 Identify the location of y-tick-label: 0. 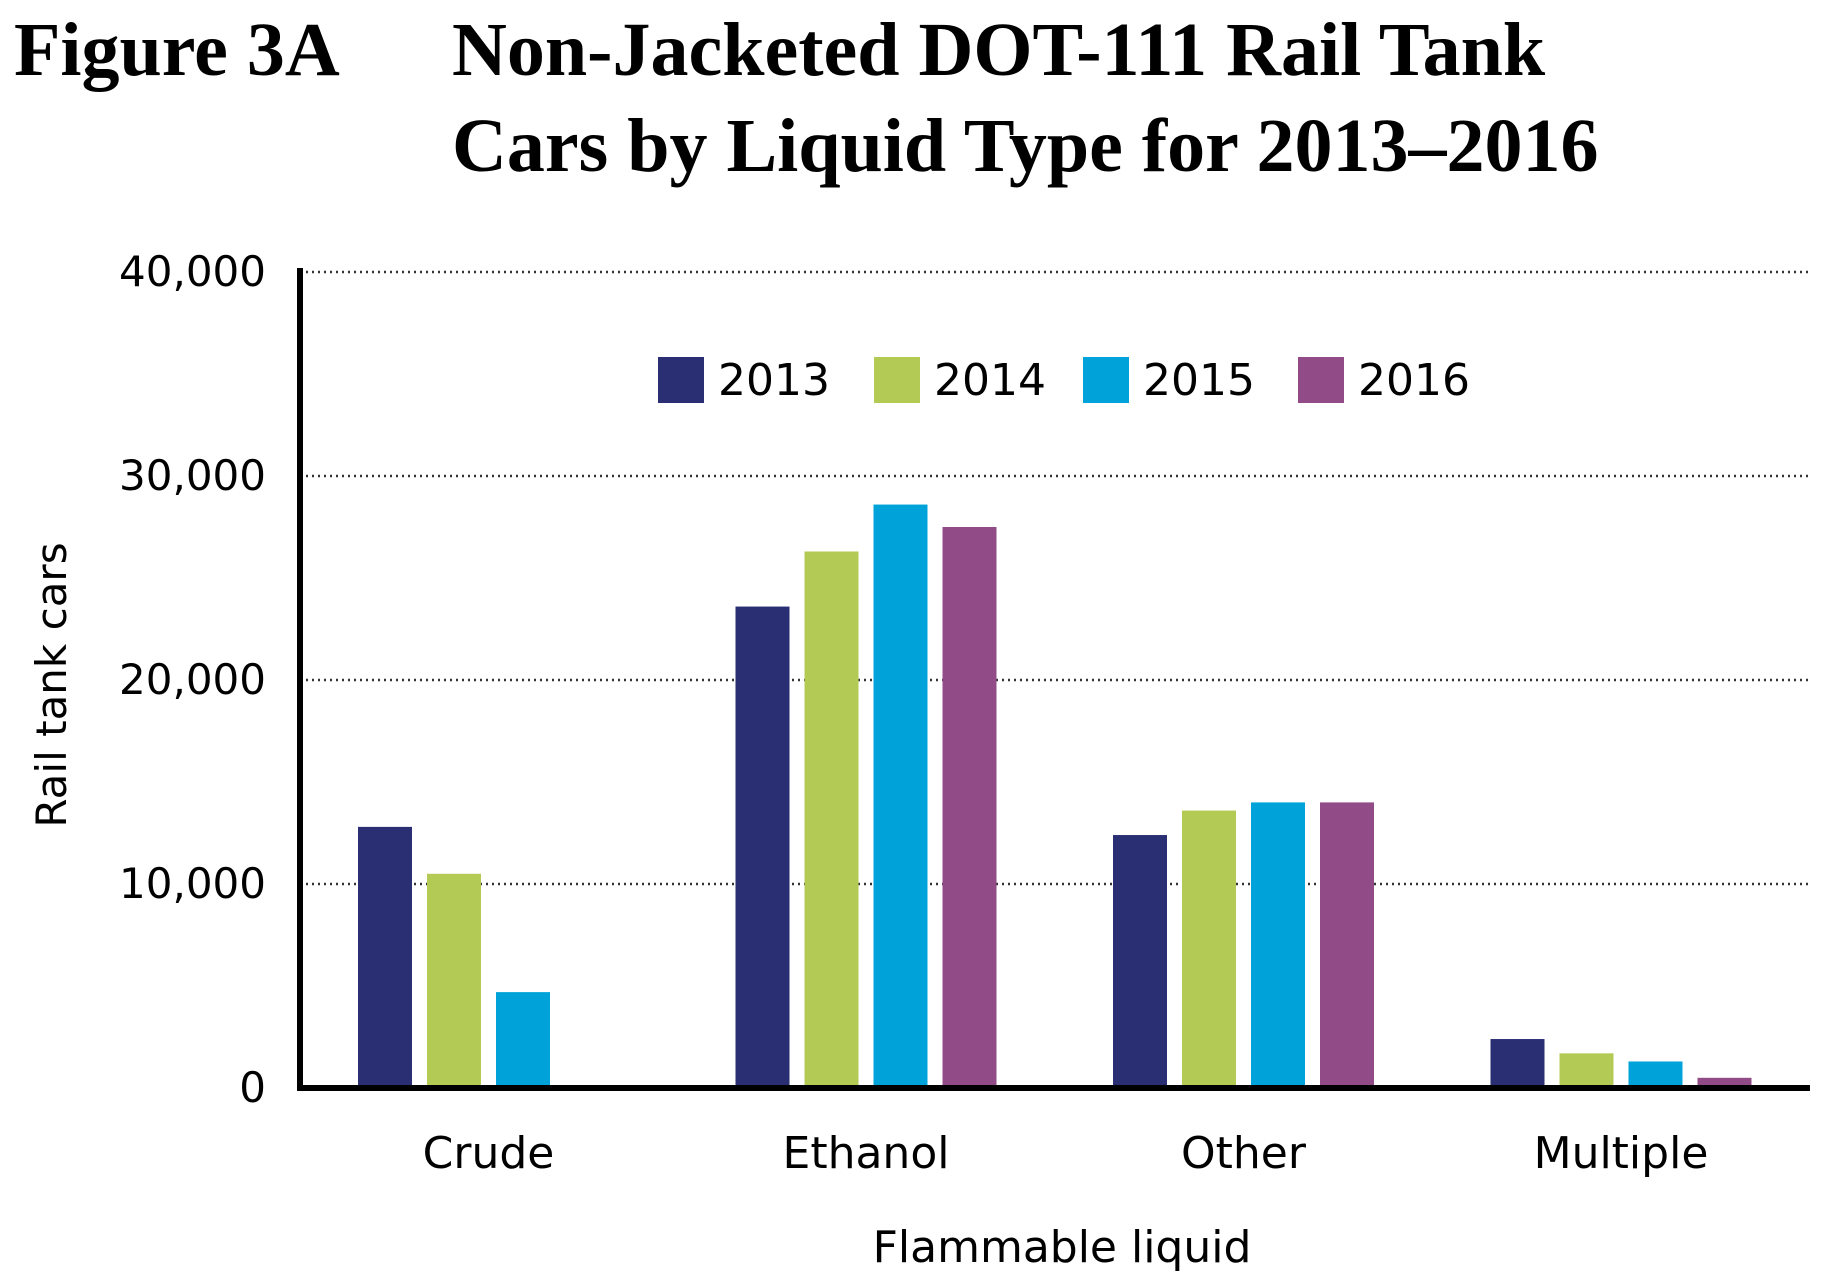
(252, 1087).